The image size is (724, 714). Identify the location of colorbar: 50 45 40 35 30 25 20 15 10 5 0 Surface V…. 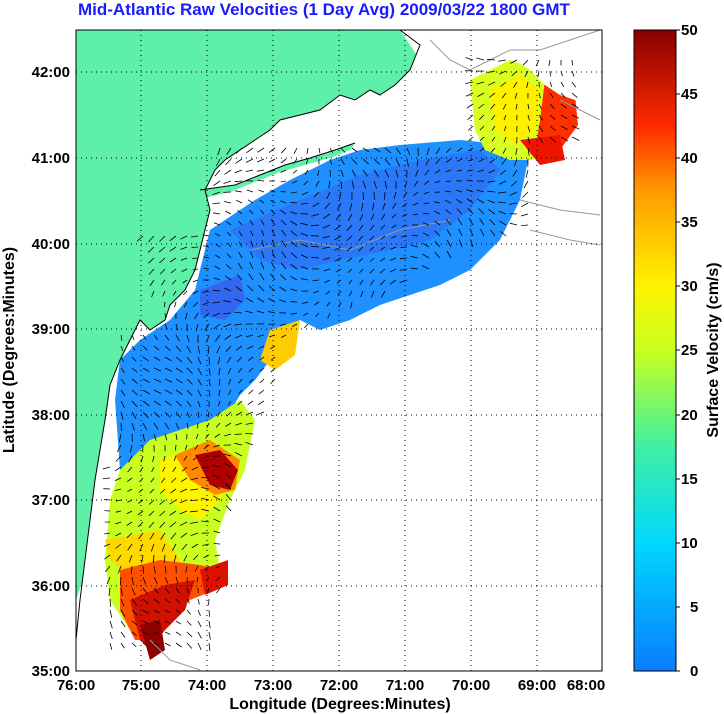
(677, 351).